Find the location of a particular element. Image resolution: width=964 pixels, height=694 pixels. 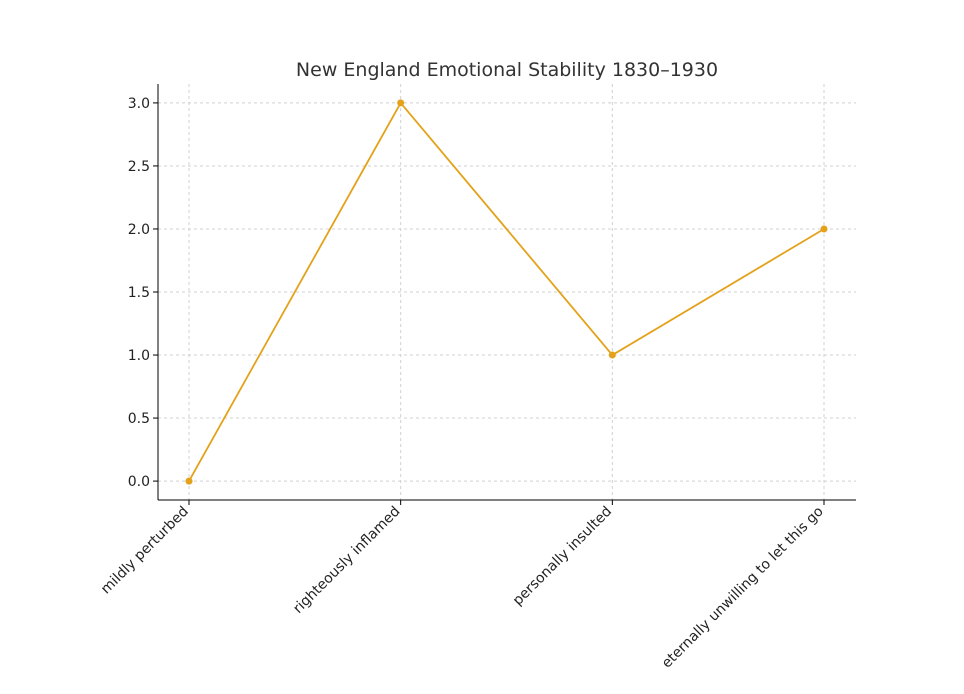

y-tick-label: 2.0 is located at coordinates (139, 230).